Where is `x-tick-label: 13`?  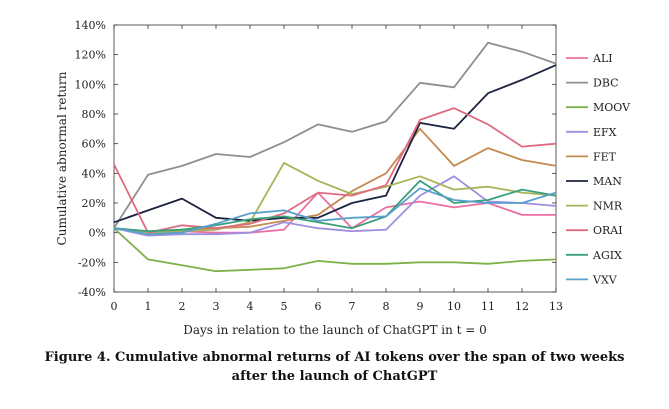
x-tick-label: 13 is located at coordinates (556, 306).